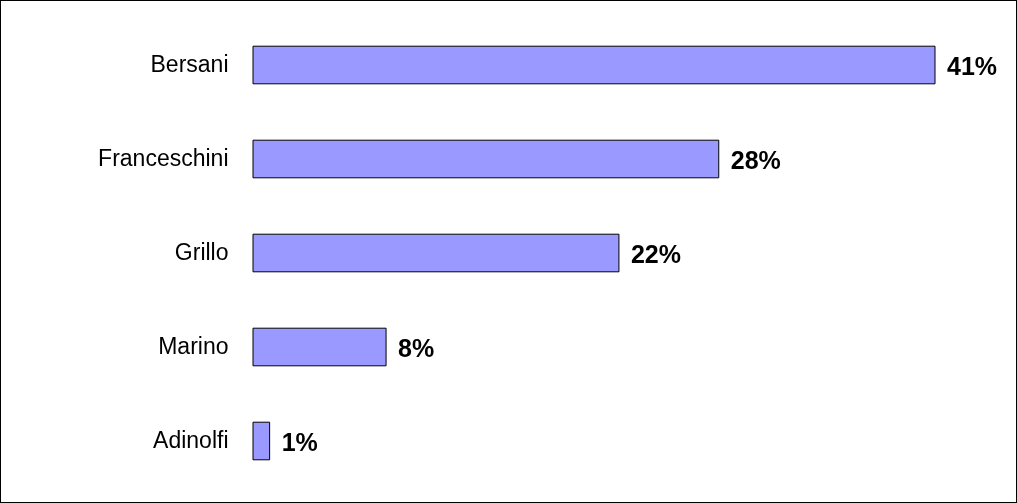 The height and width of the screenshot is (503, 1017). I want to click on data-label: 41%, so click(972, 66).